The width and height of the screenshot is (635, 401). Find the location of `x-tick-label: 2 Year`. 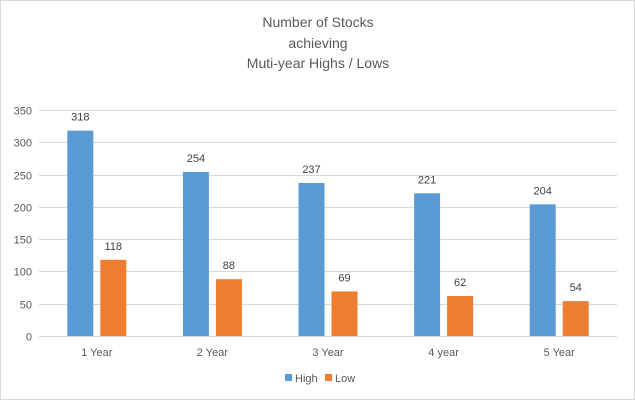

x-tick-label: 2 Year is located at coordinates (213, 353).